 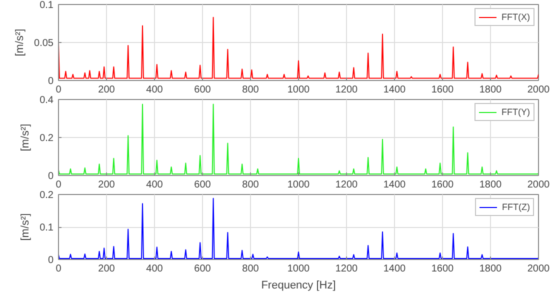 What do you see at coordinates (44, 43) in the screenshot?
I see `y-tick-label: 0.05` at bounding box center [44, 43].